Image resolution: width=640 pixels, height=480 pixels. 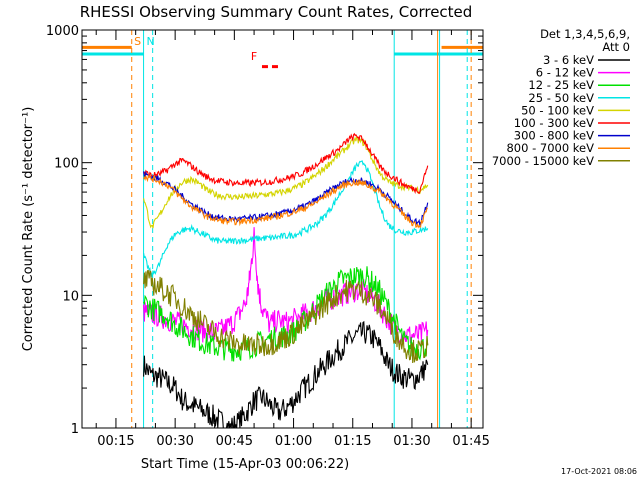 I want to click on x-tick-label-1: 00:30, so click(x=174, y=441).